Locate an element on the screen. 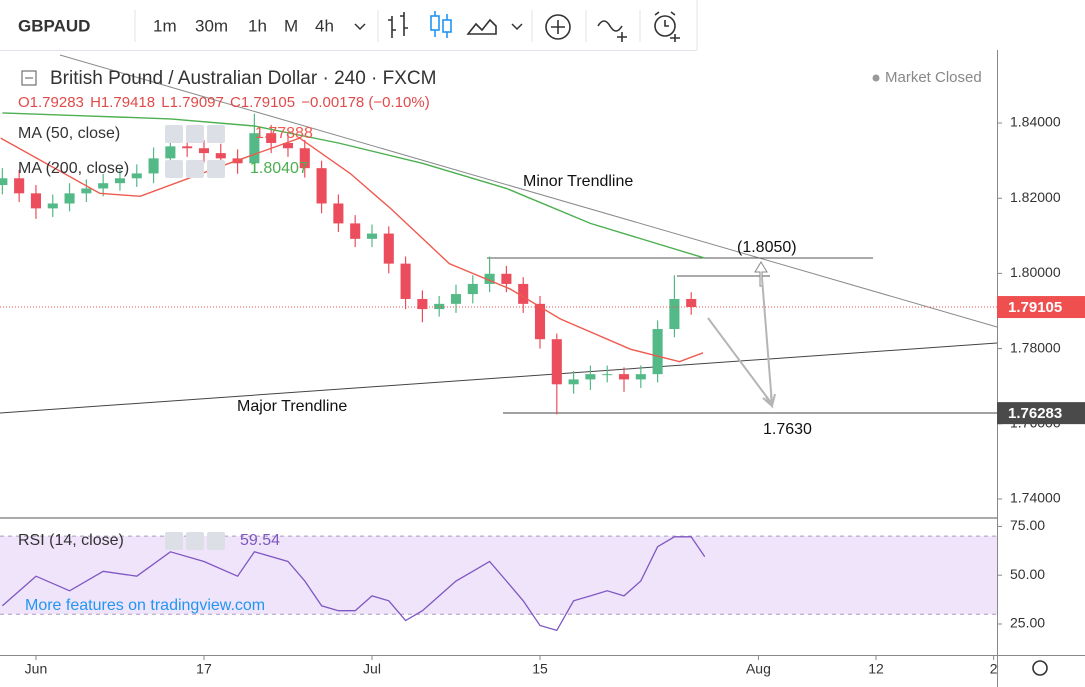  y-tick-label: 25.00 is located at coordinates (1027, 623).